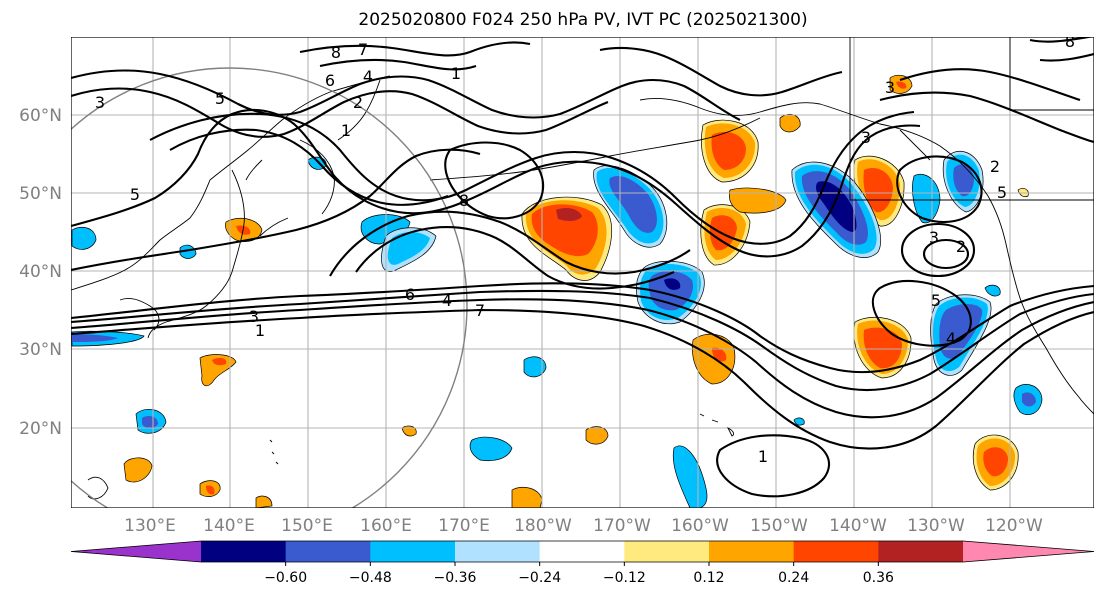 Image resolution: width=1105 pixels, height=601 pixels. What do you see at coordinates (708, 578) in the screenshot?
I see `colorbar-tick-label: 0.12` at bounding box center [708, 578].